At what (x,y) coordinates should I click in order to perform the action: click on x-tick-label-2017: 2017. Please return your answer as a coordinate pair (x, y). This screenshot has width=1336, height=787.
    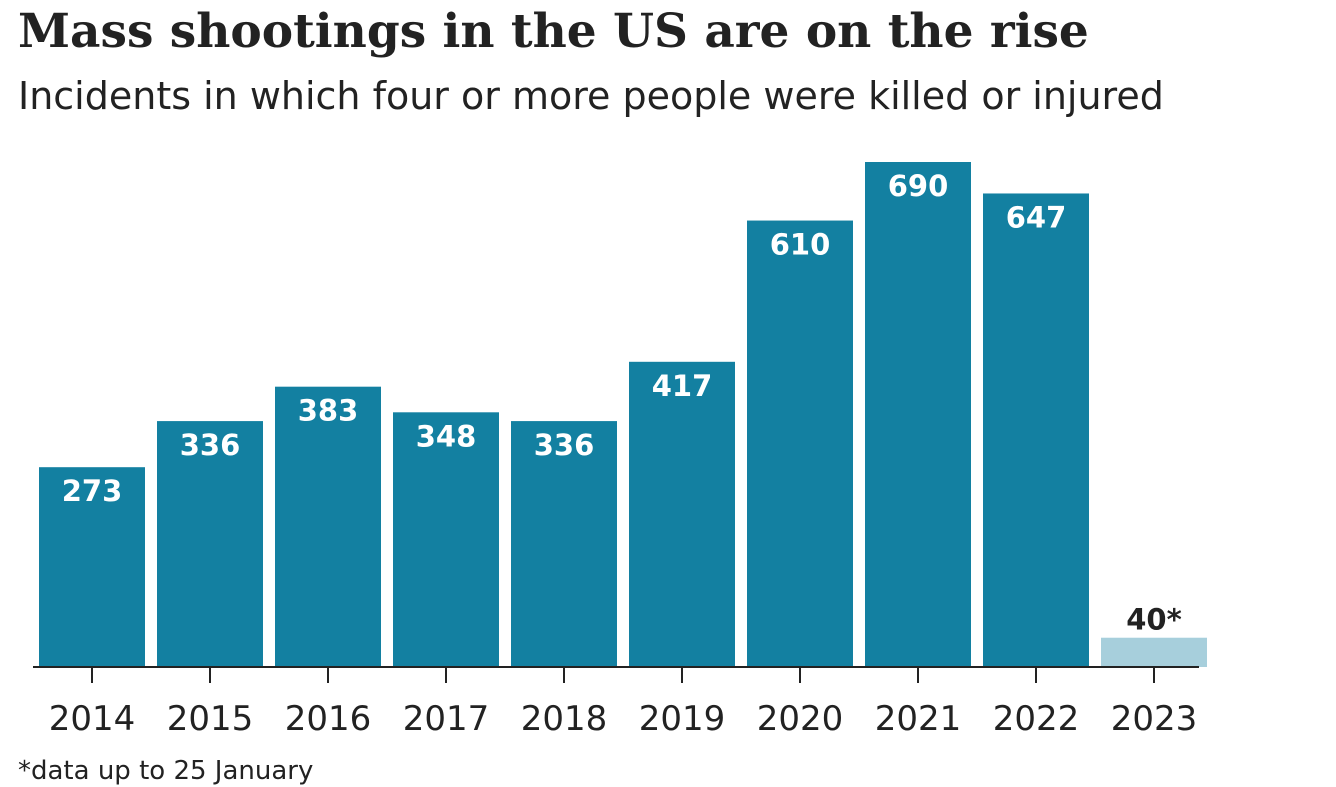
    Looking at the image, I should click on (446, 719).